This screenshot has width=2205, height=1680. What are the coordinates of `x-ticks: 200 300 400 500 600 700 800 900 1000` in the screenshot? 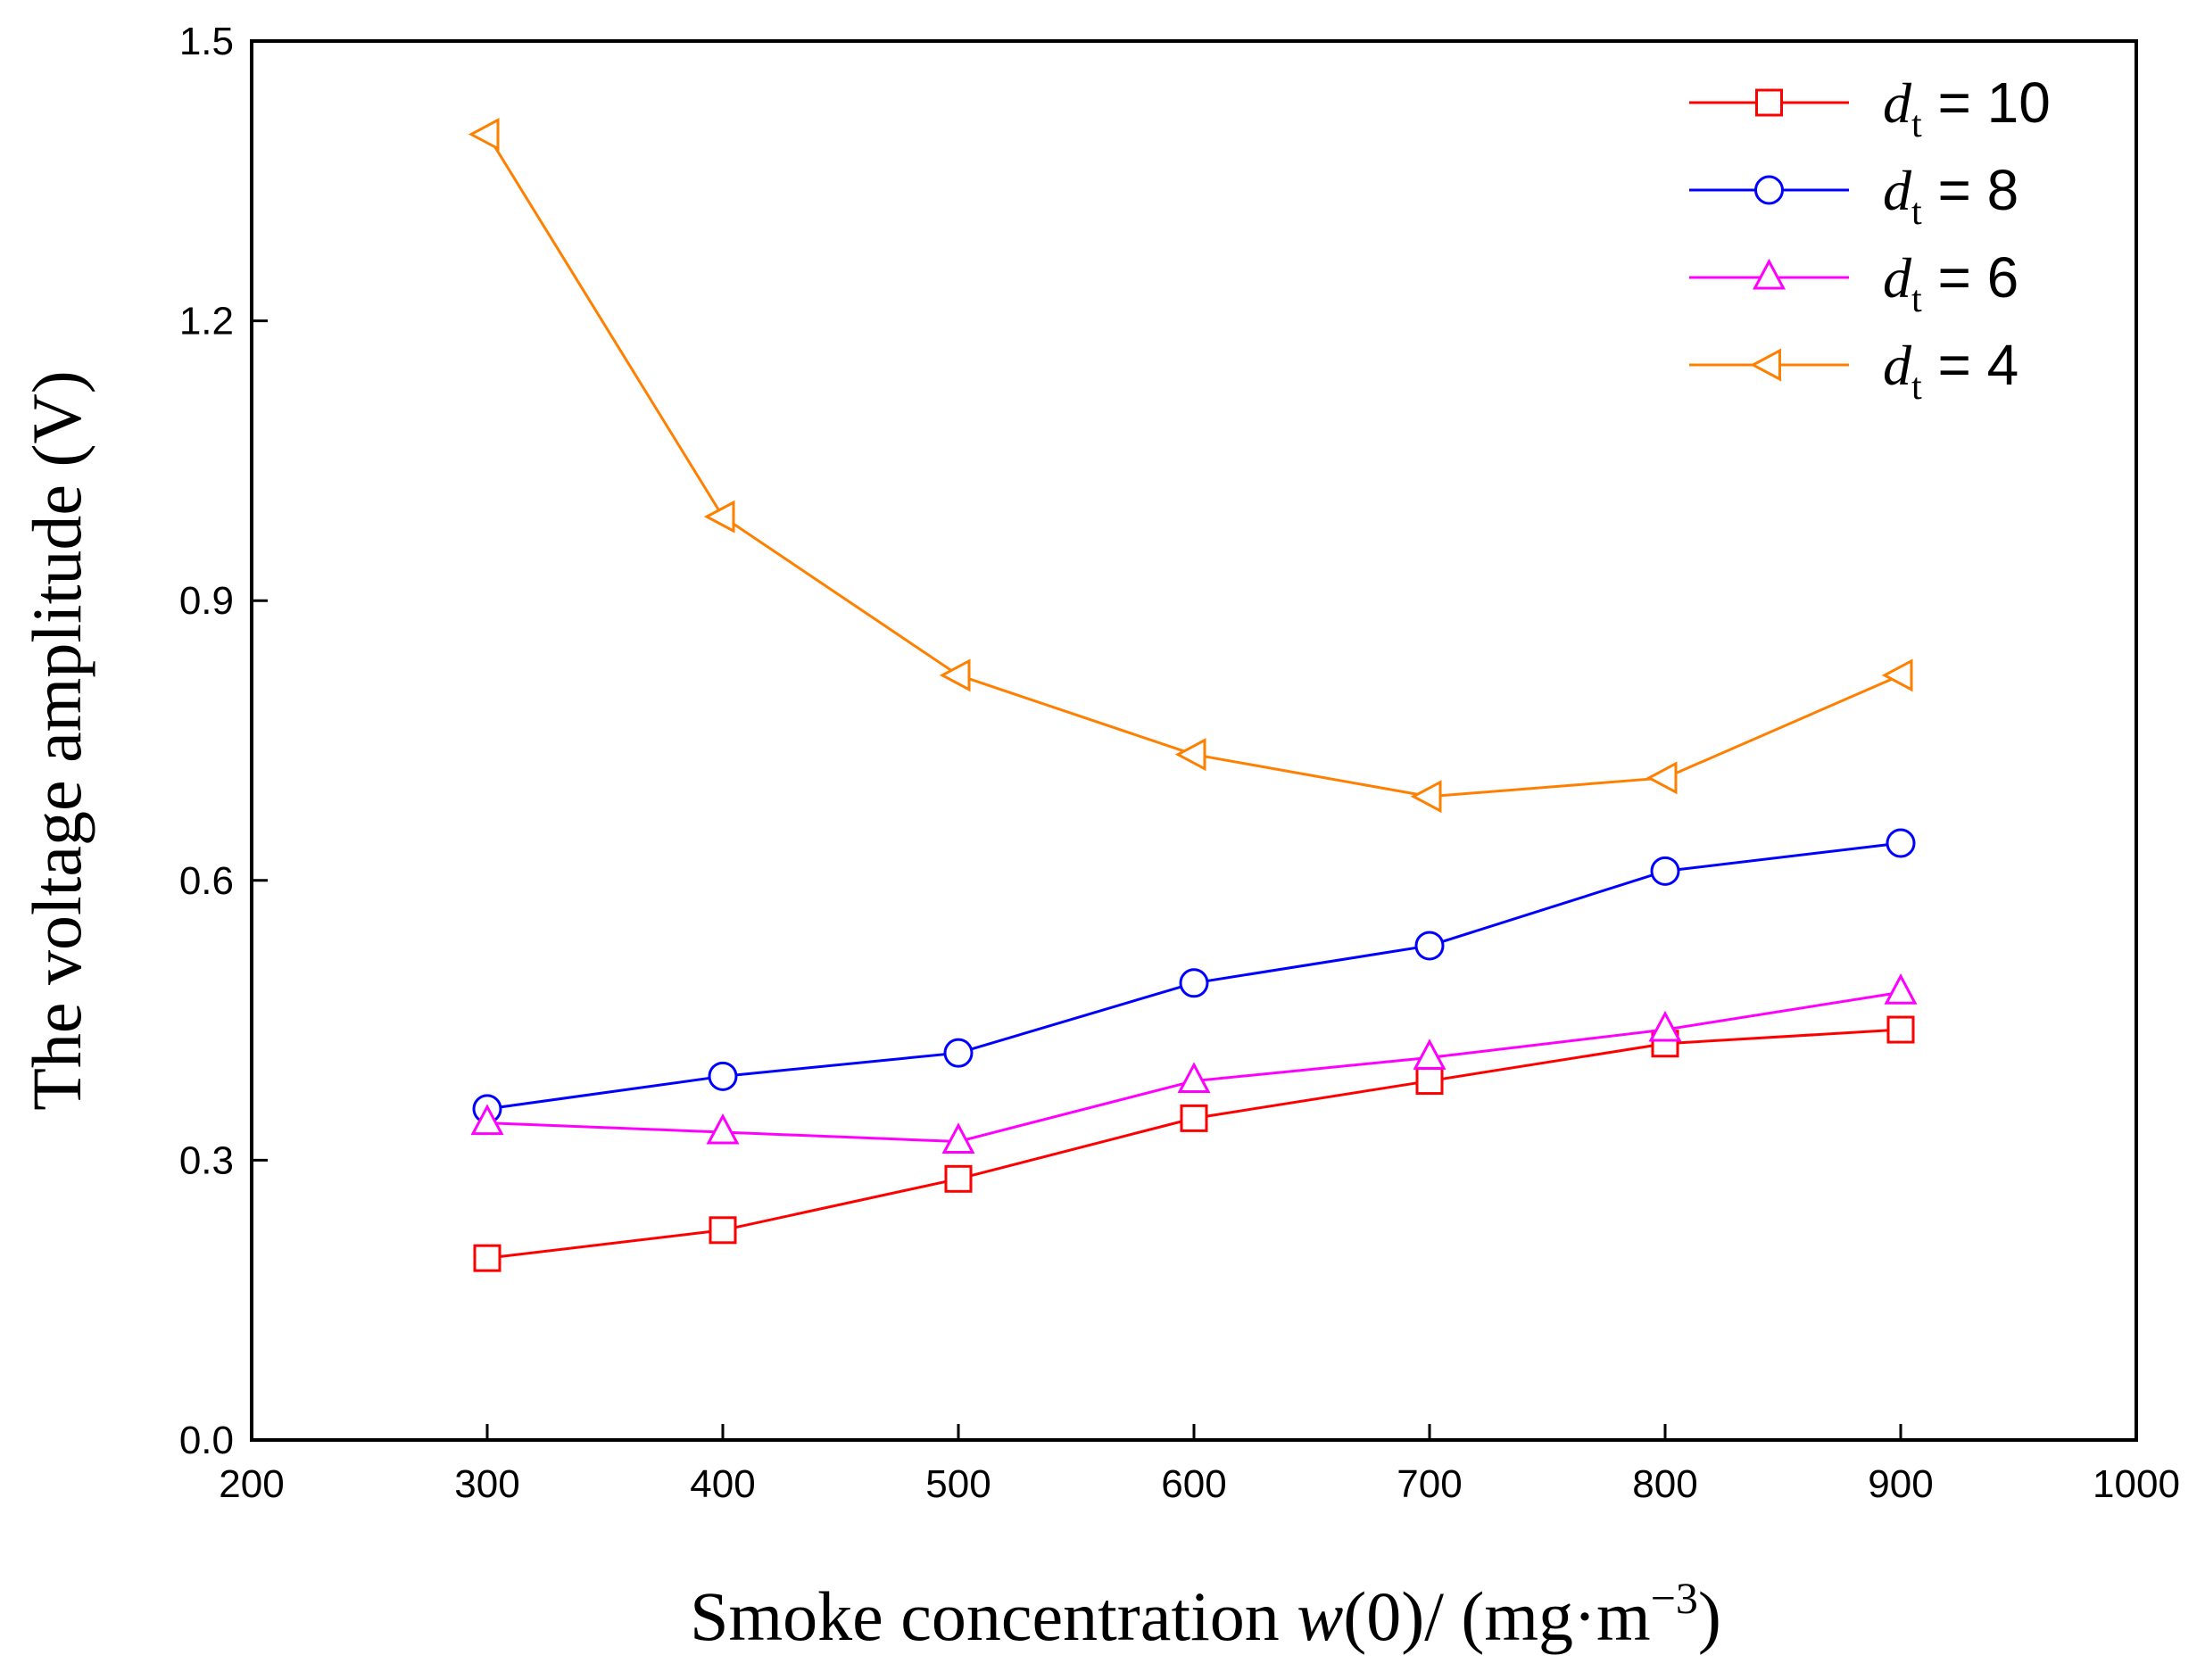 It's located at (1199, 1465).